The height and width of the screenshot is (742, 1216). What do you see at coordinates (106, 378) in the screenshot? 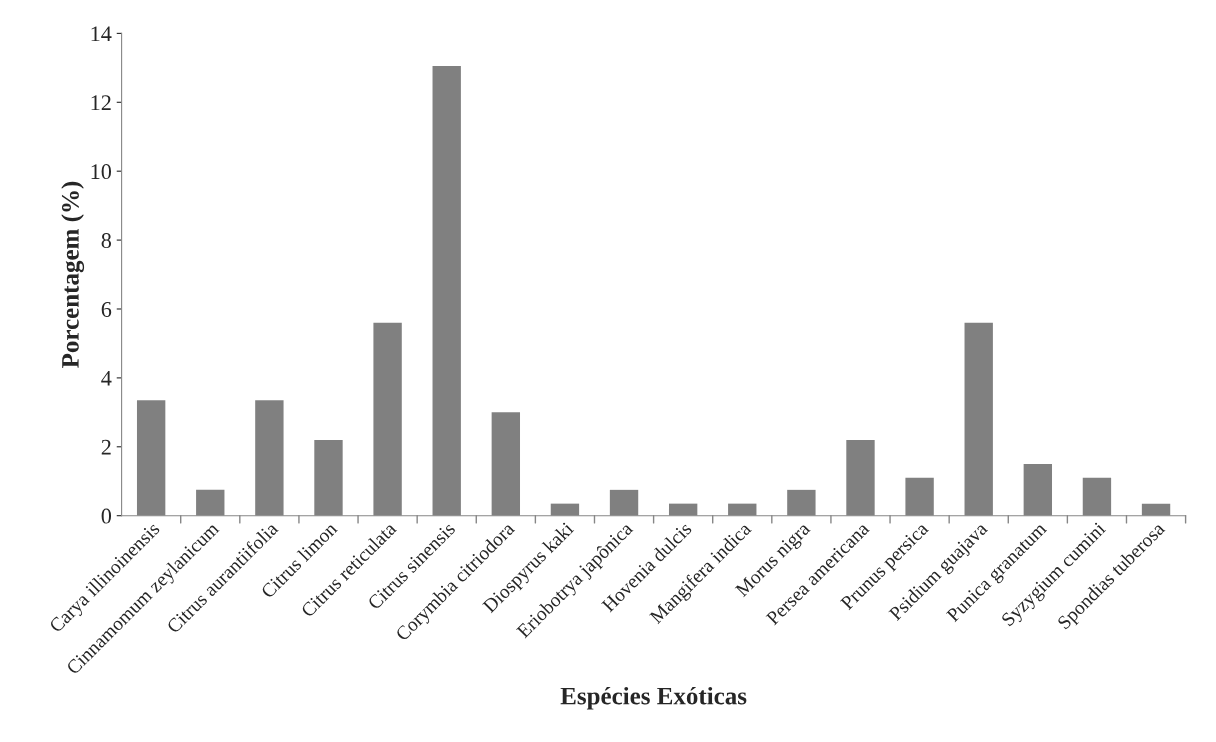
I see `y-tick-label: 4` at bounding box center [106, 378].